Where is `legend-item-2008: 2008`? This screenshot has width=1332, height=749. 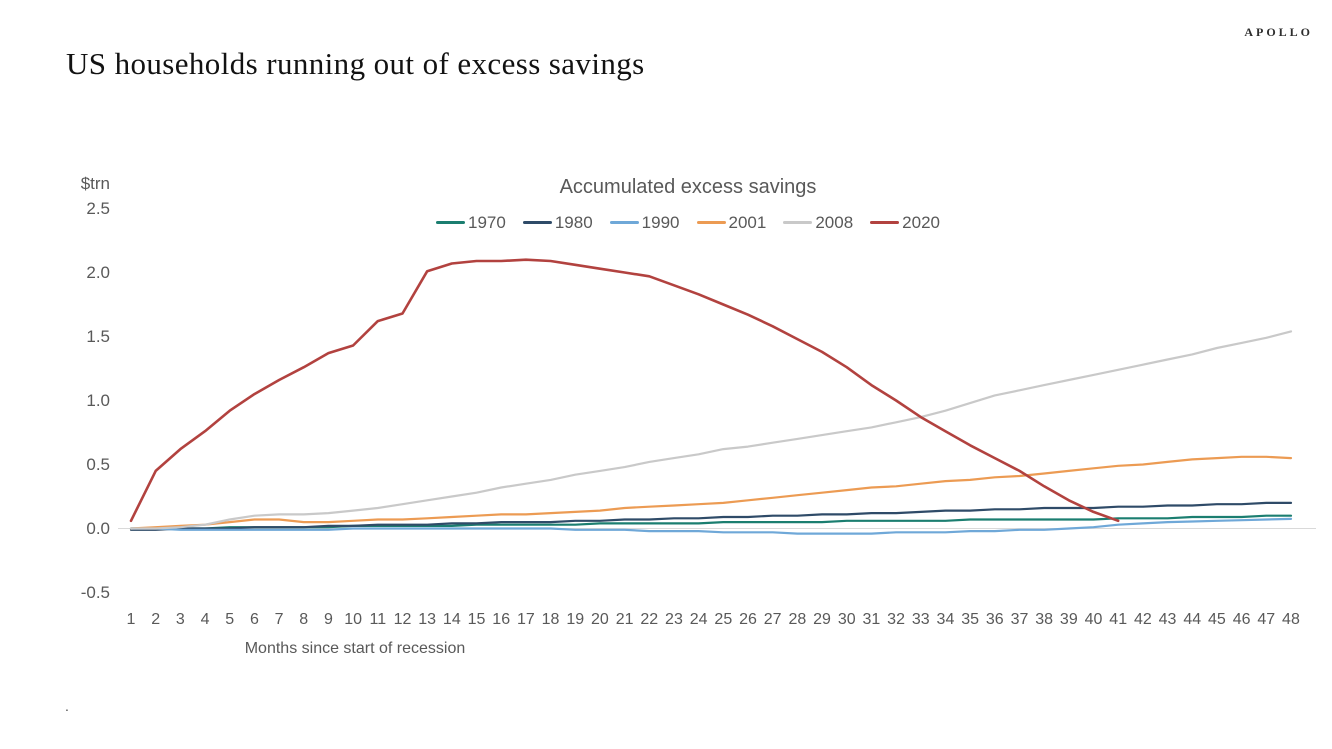 legend-item-2008: 2008 is located at coordinates (818, 222).